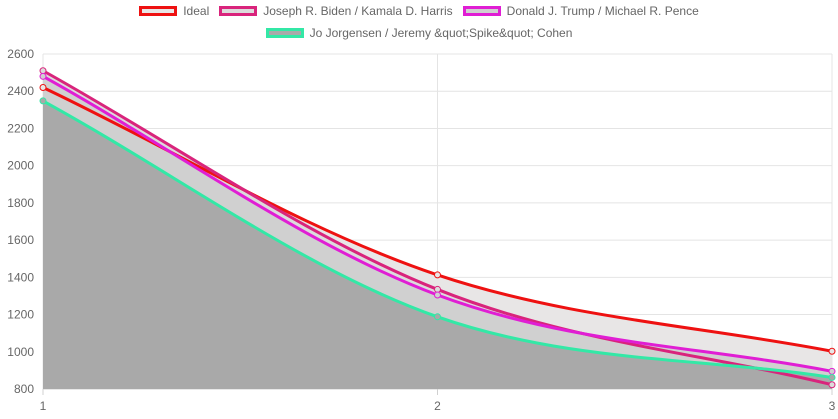 This screenshot has width=838, height=419. I want to click on legend-item-biden-harris: Joseph R. Biden / Kamala D. Harris, so click(336, 11).